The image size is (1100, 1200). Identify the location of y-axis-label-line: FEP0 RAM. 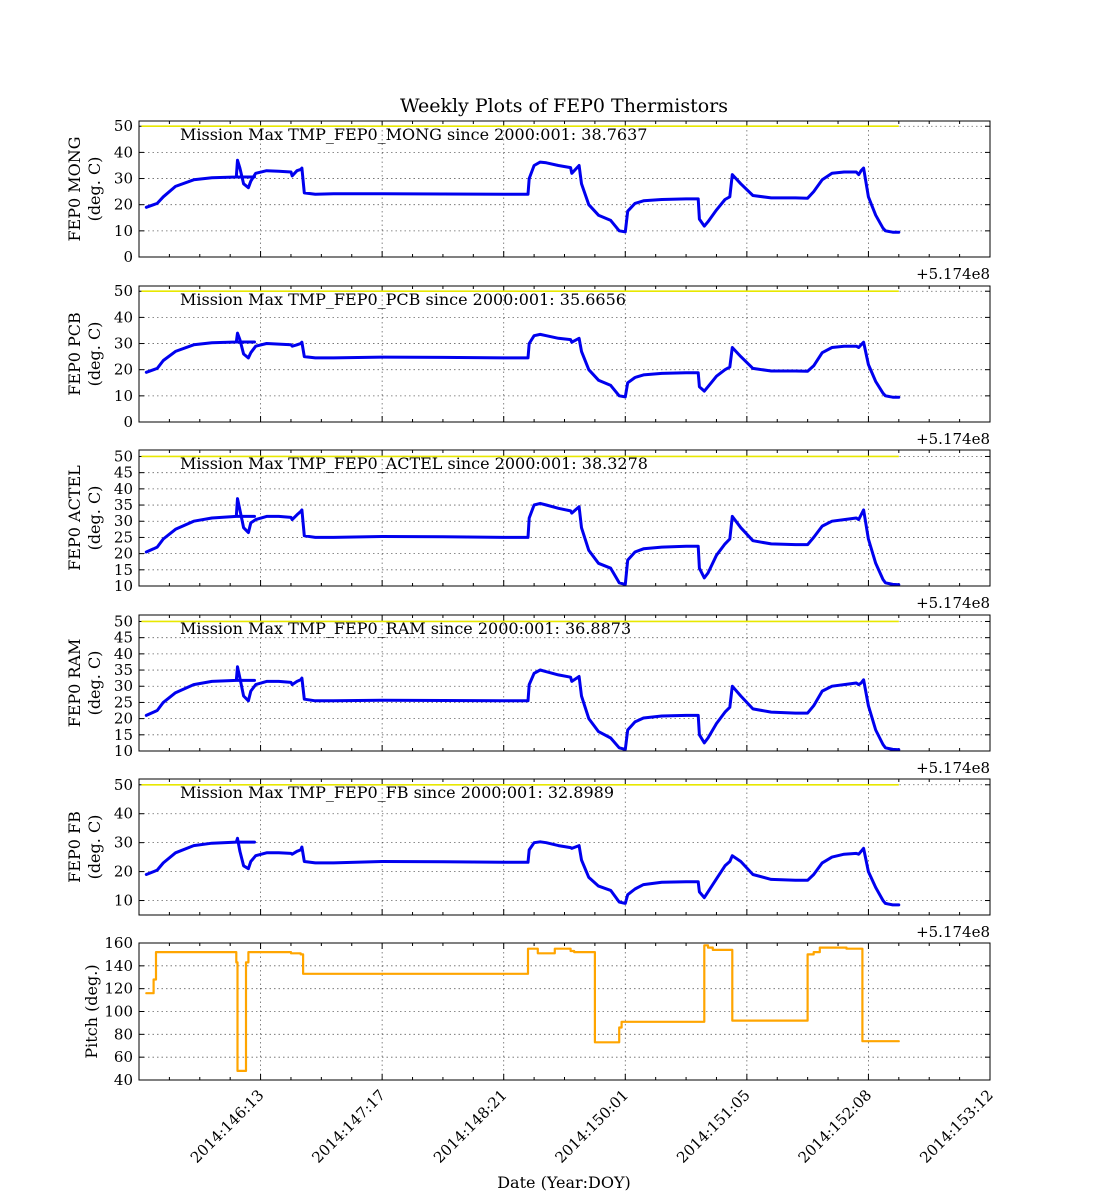
(74, 683).